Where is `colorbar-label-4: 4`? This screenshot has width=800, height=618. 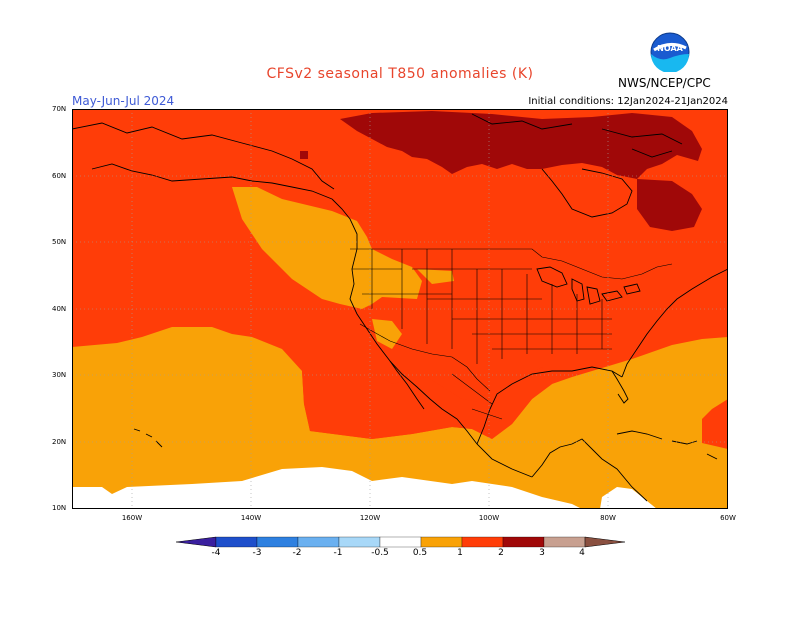
colorbar-label-4: 4 is located at coordinates (582, 553).